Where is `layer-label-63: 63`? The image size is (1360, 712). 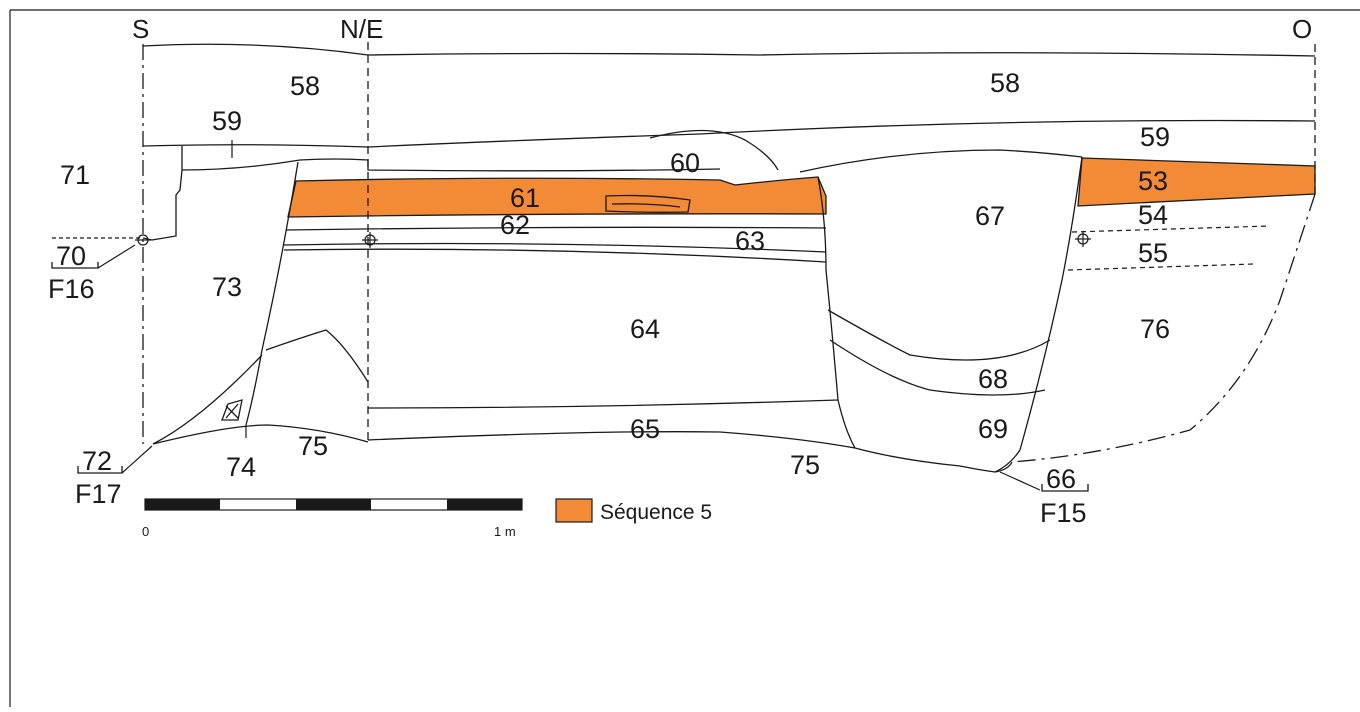 layer-label-63: 63 is located at coordinates (750, 241).